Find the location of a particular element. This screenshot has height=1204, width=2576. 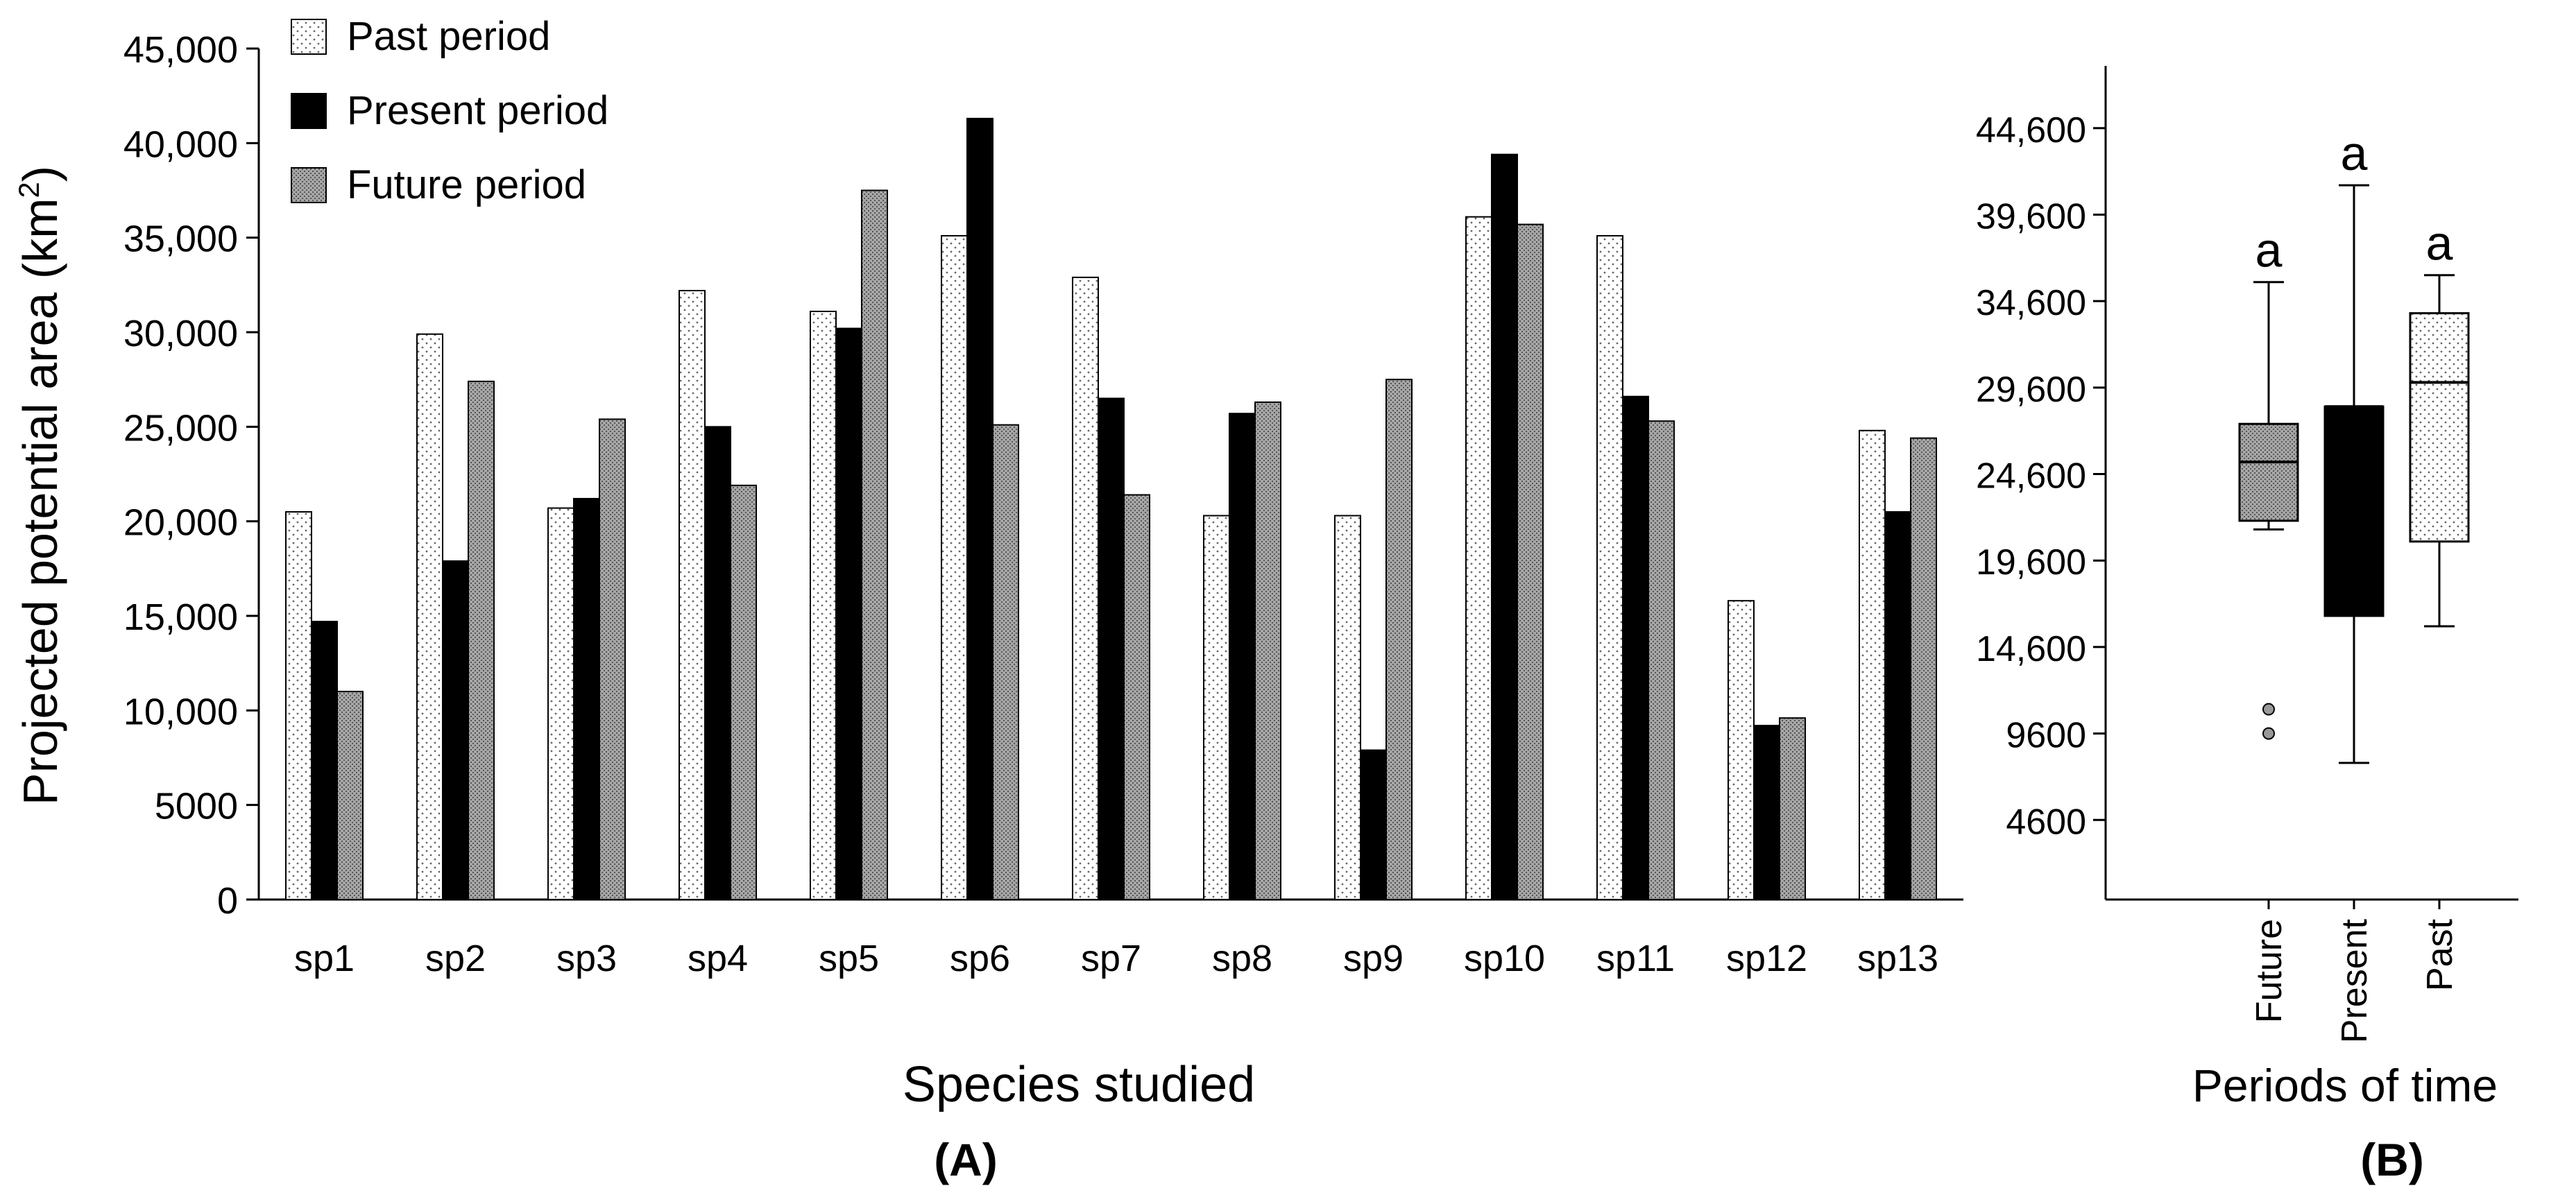

bar-past-sp5 is located at coordinates (823, 605).